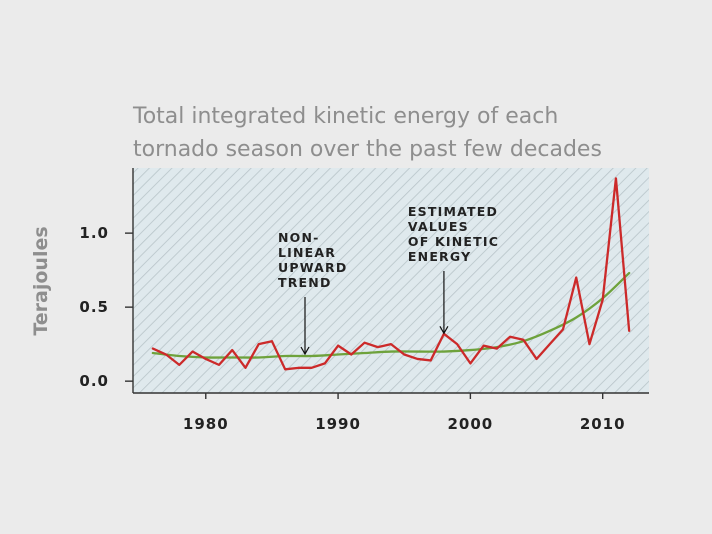 The image size is (712, 534). I want to click on x-tick-label: 1980, so click(206, 424).